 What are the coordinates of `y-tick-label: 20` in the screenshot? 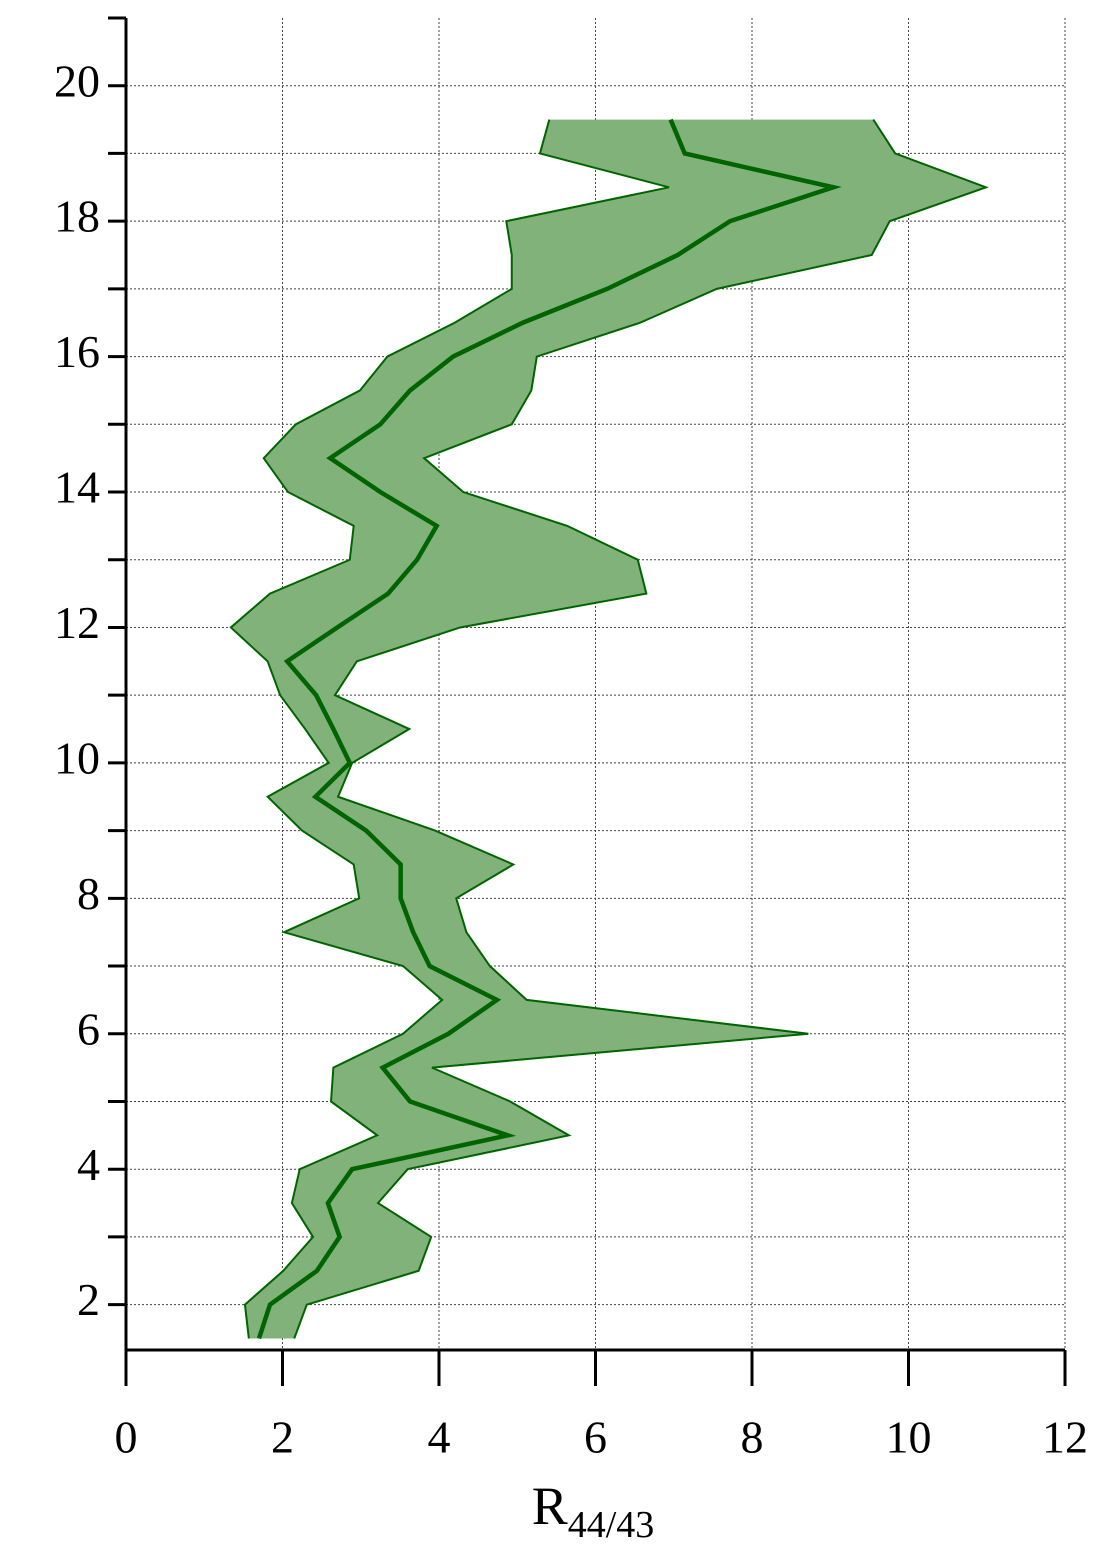 It's located at (77, 80).